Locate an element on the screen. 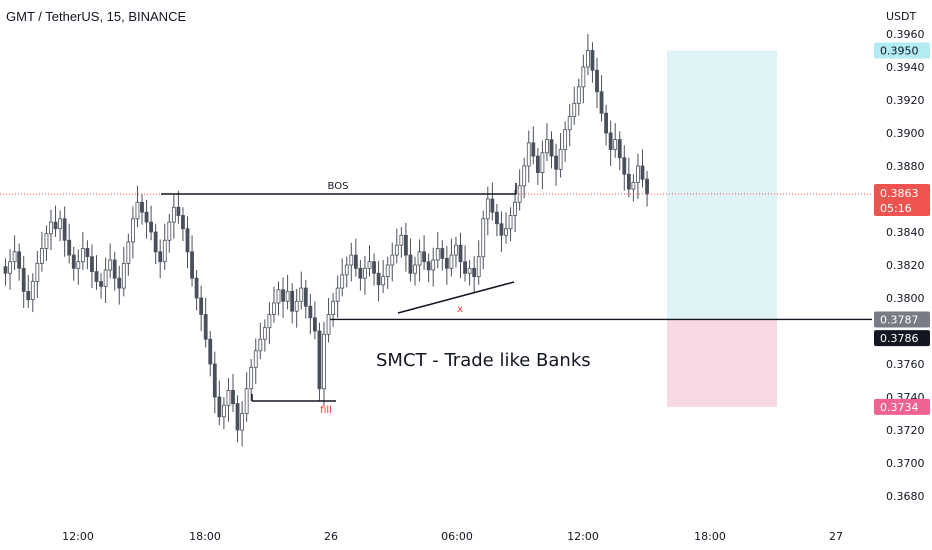 The width and height of the screenshot is (932, 550). current-price-badge-bg is located at coordinates (902, 200).